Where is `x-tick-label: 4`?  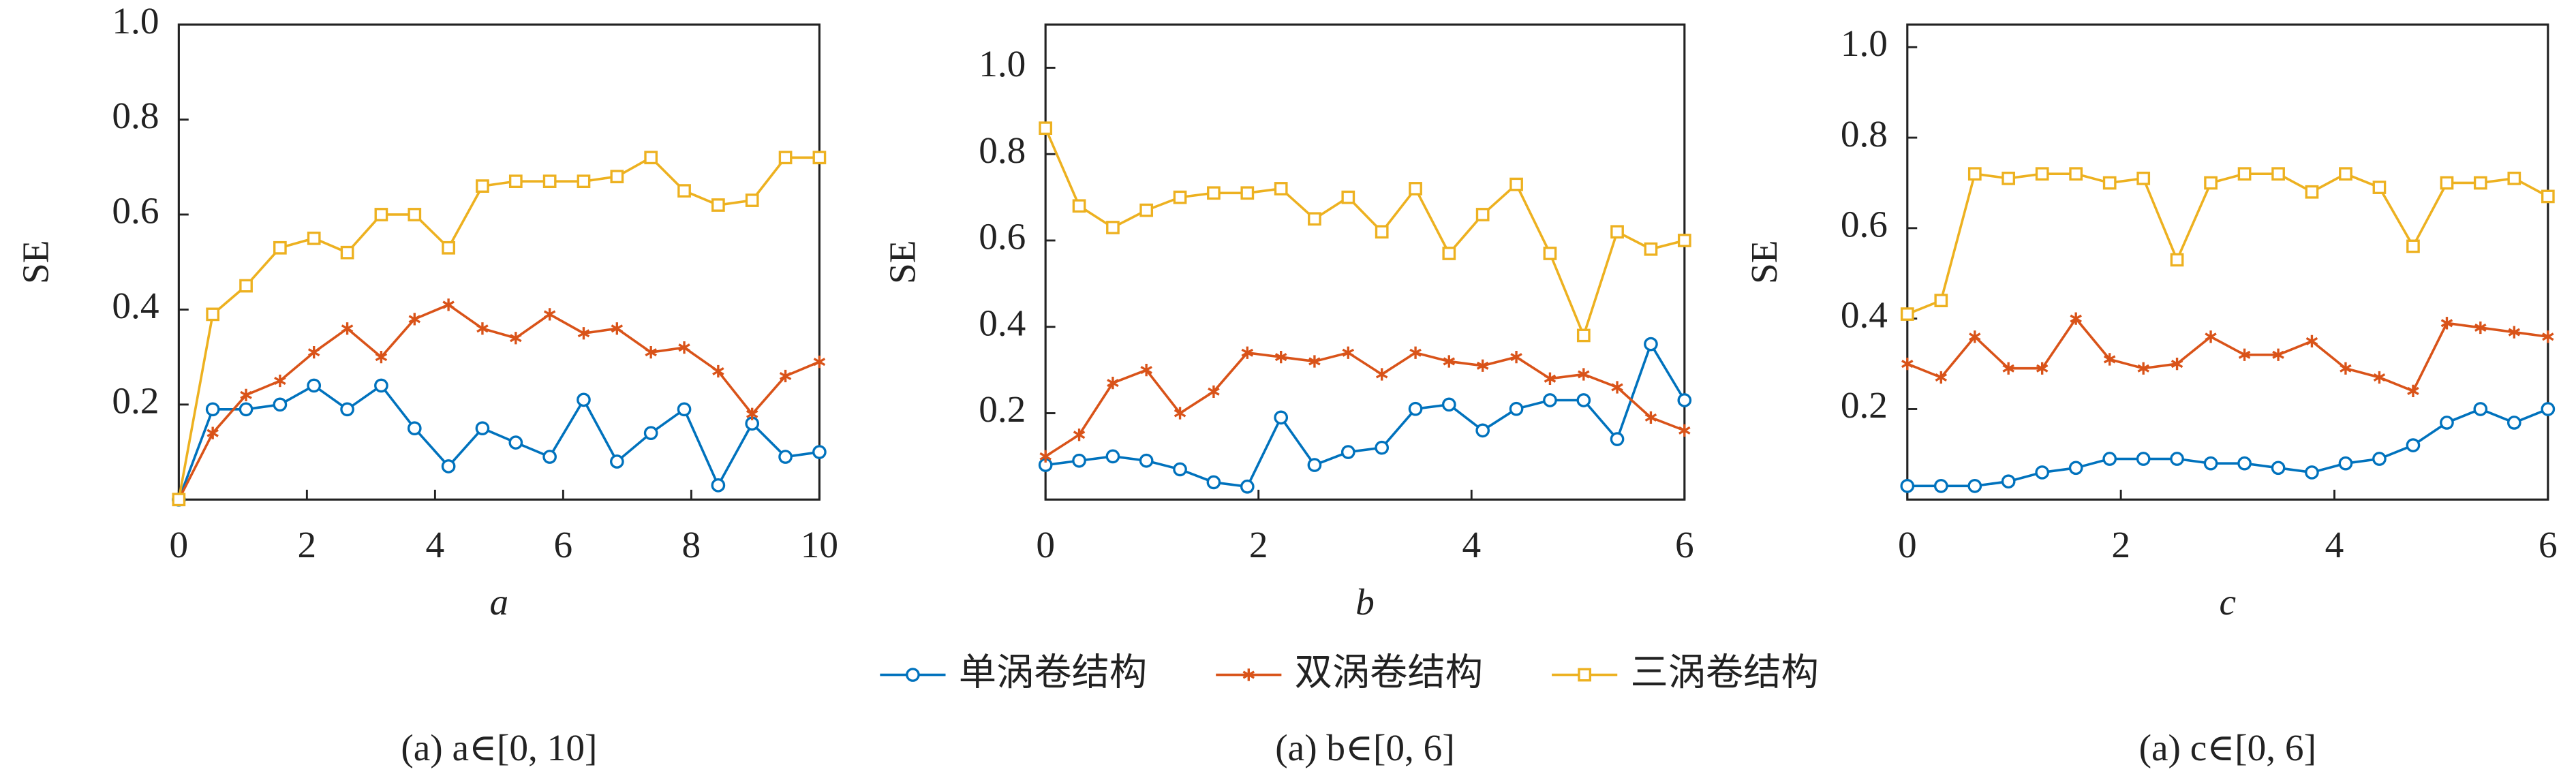 x-tick-label: 4 is located at coordinates (2334, 544).